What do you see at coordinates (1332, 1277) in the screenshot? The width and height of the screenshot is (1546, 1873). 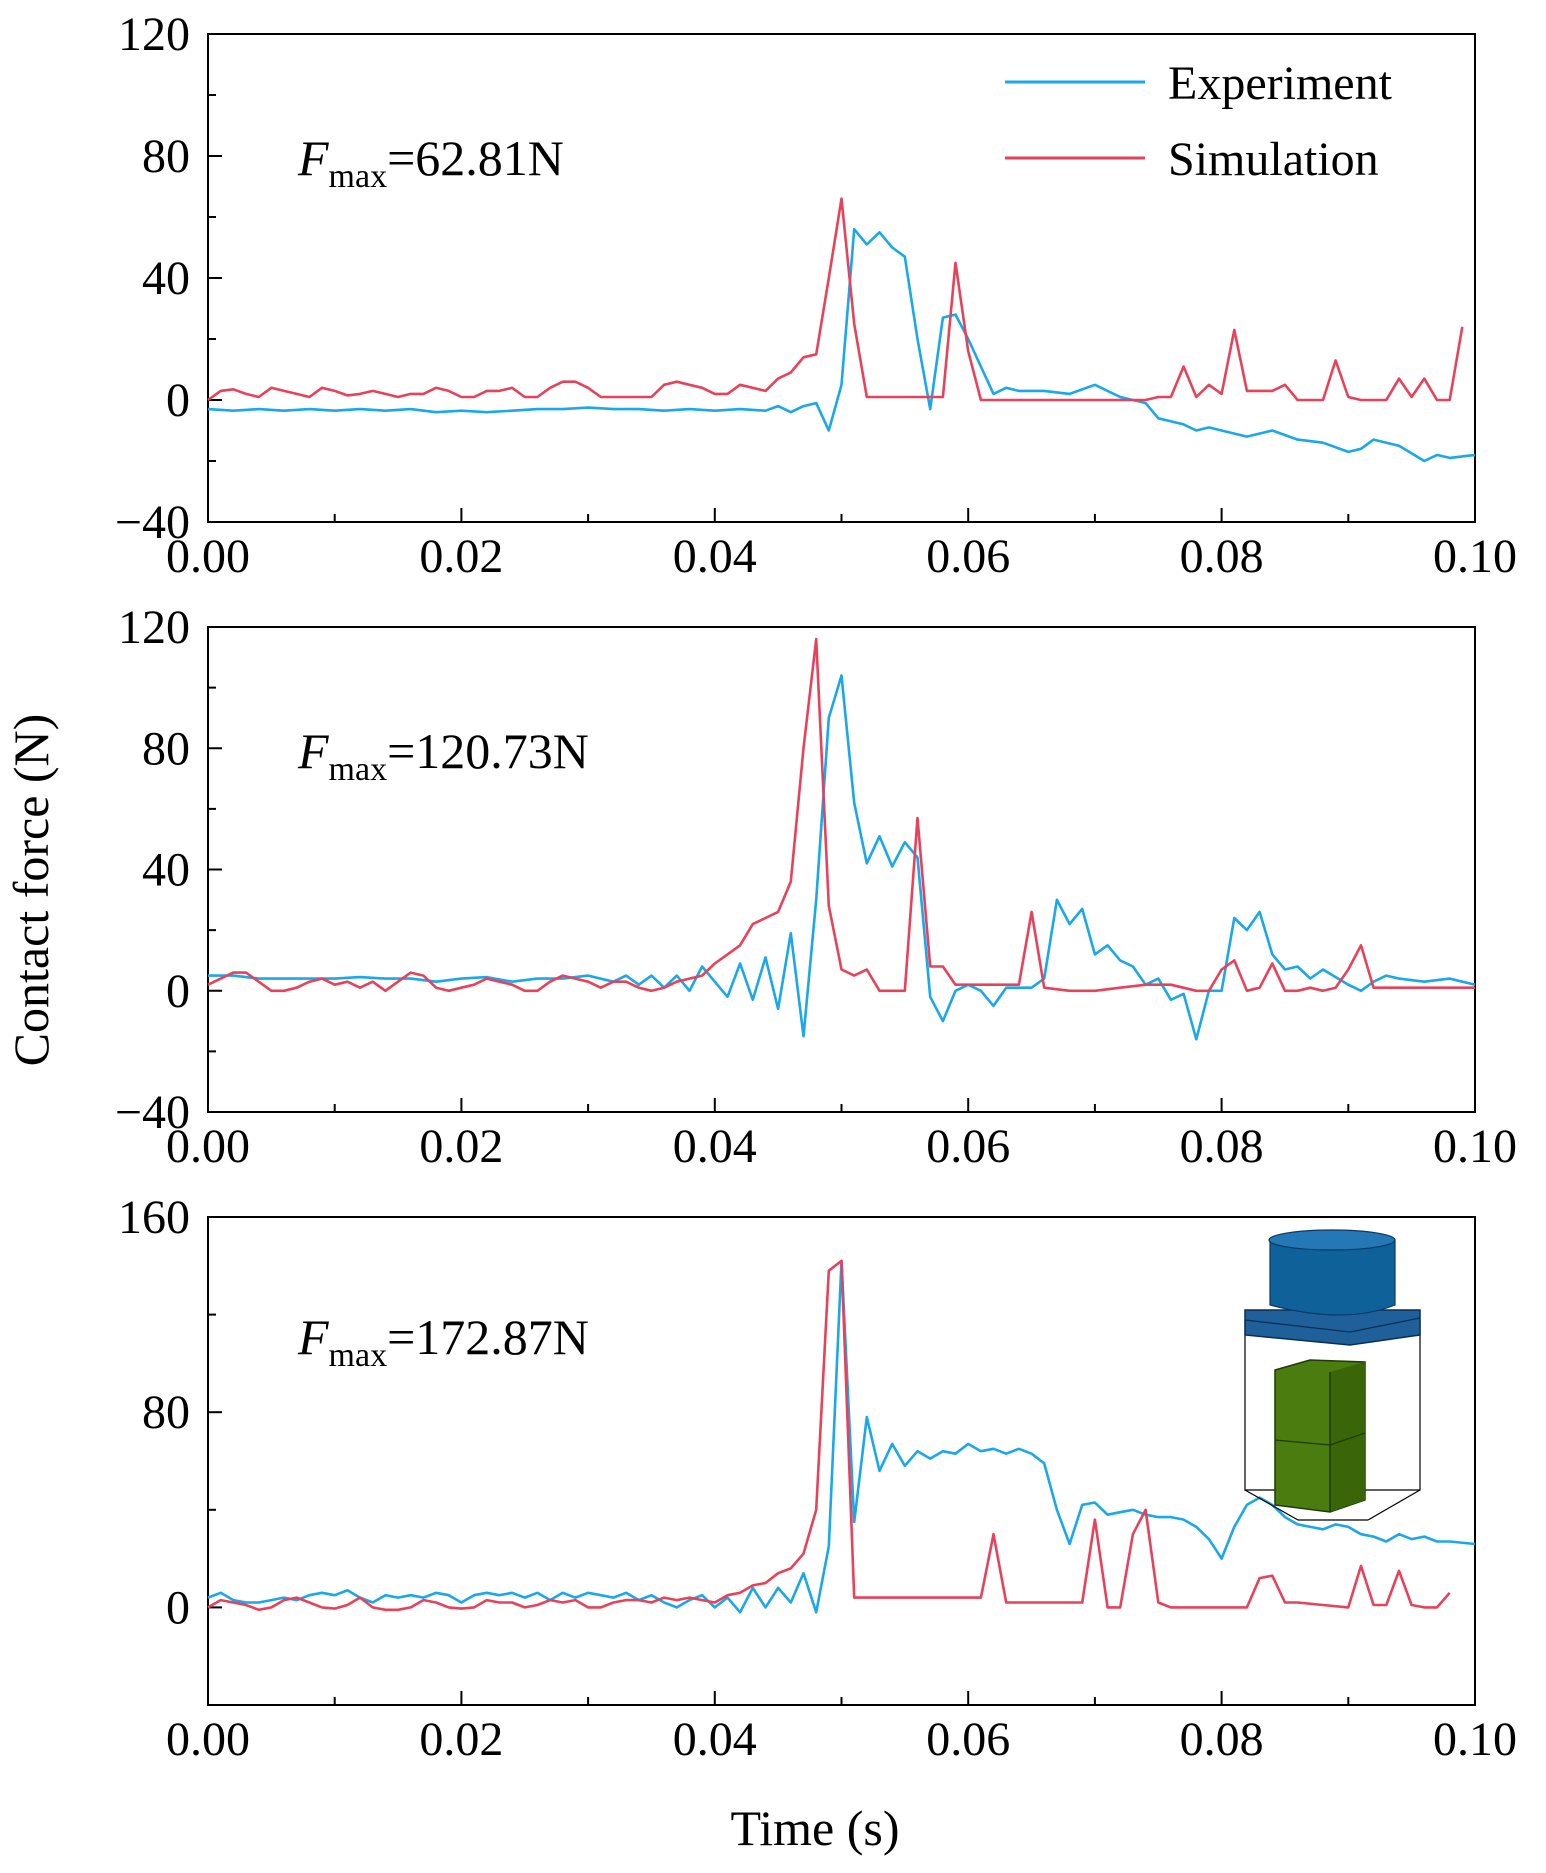 I see `inset-blue-cylinder-body` at bounding box center [1332, 1277].